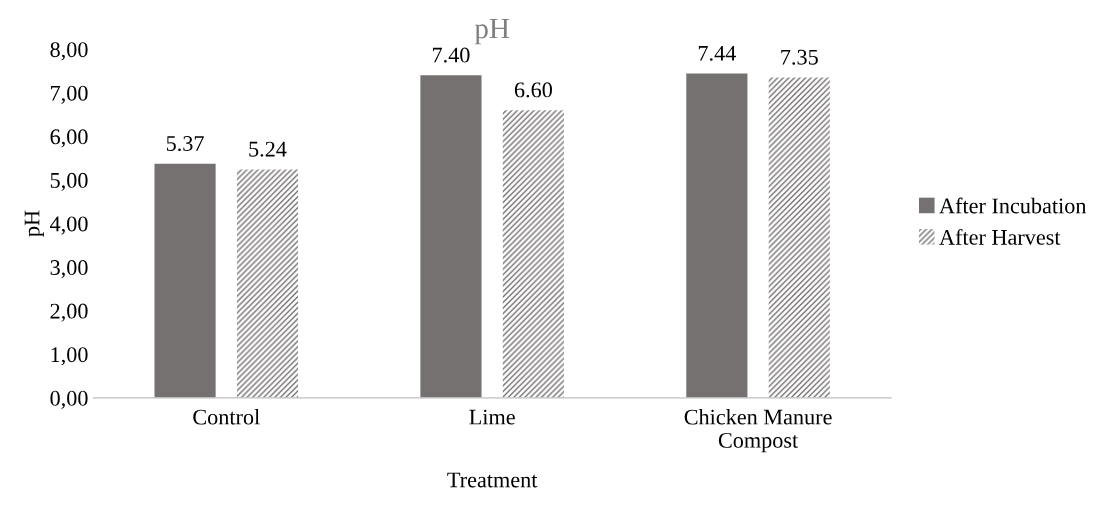  Describe the element at coordinates (69, 269) in the screenshot. I see `y-tick-label: 3,00` at that location.